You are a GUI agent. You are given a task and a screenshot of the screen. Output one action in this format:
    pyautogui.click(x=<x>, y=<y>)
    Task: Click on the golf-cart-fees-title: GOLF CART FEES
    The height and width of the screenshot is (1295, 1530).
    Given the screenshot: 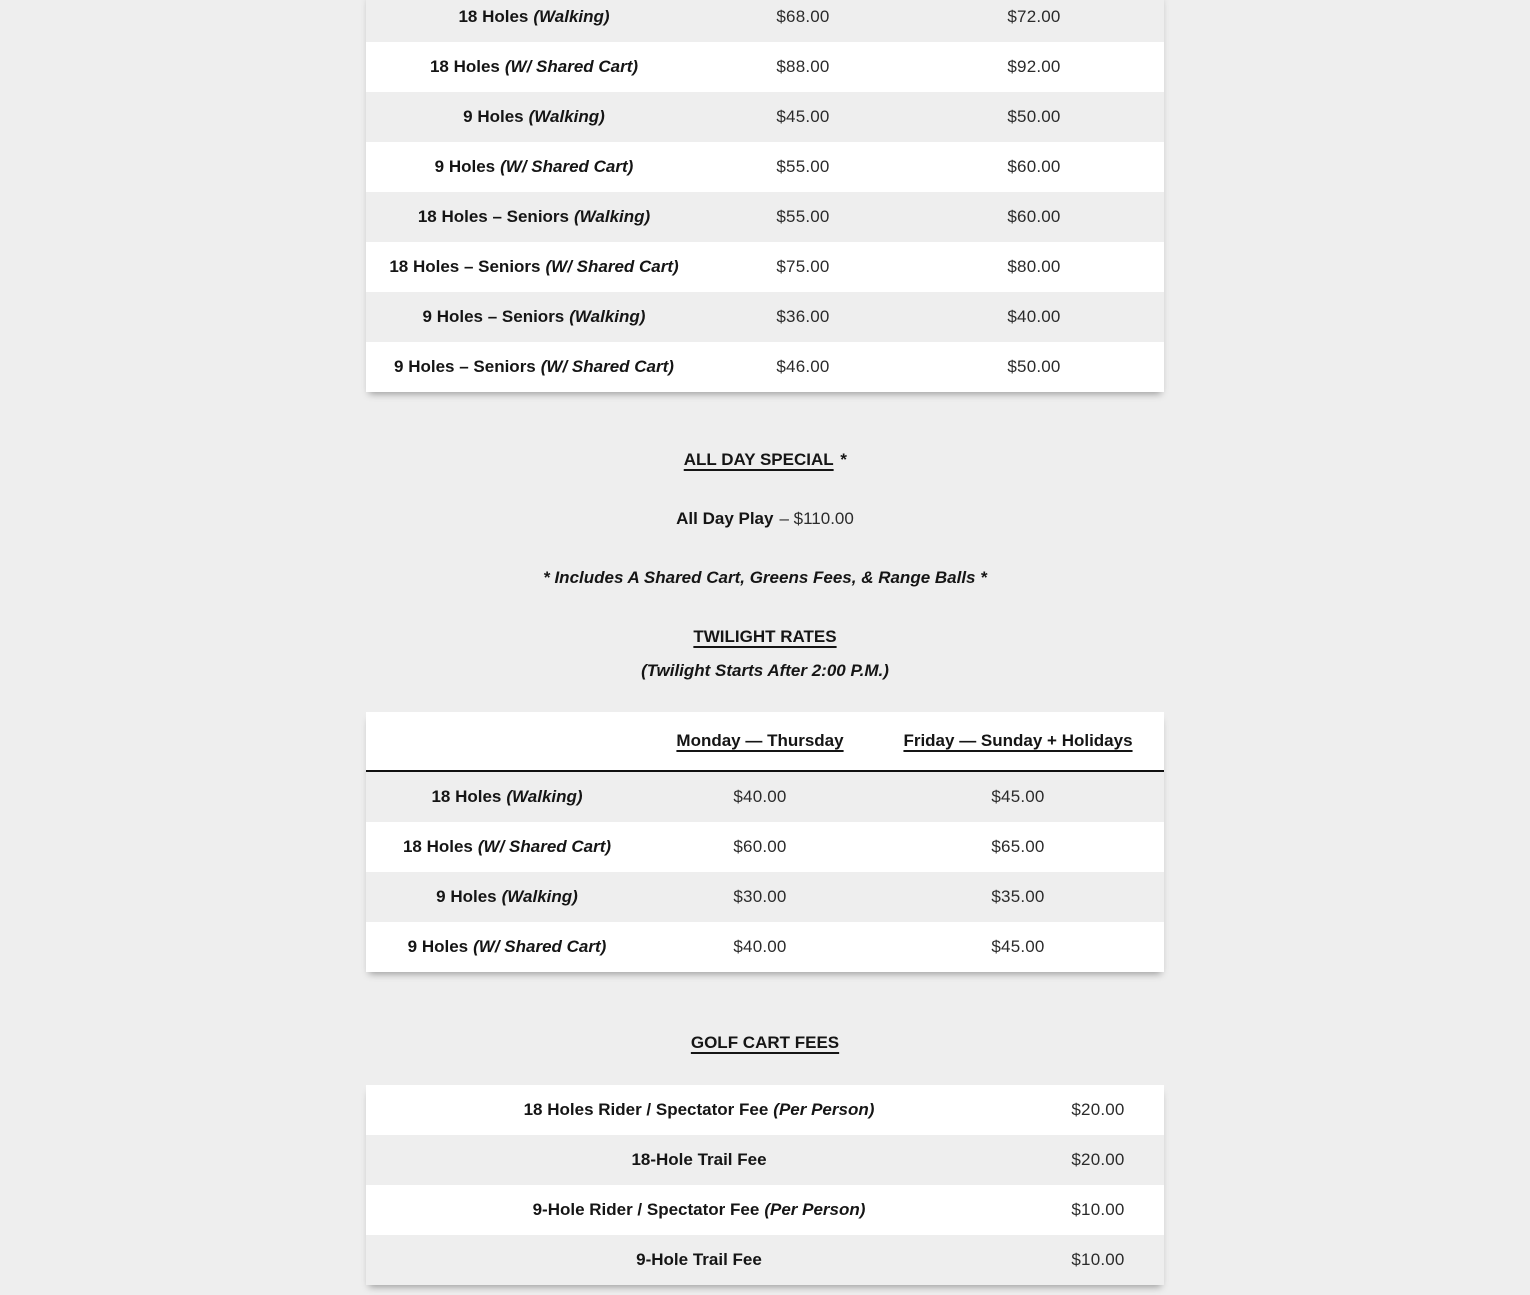 What is the action you would take?
    pyautogui.click(x=765, y=1042)
    